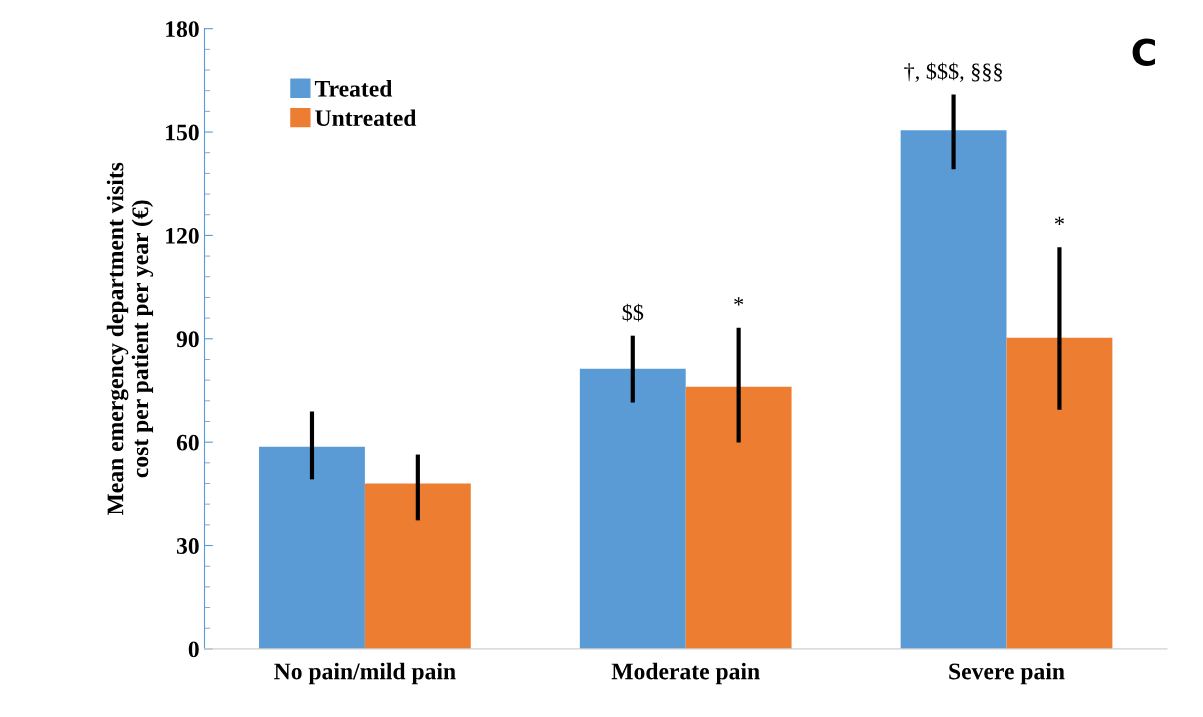  Describe the element at coordinates (130, 339) in the screenshot. I see `y-axis-title: Mean emergency department visits cost per patient per year (€)` at that location.